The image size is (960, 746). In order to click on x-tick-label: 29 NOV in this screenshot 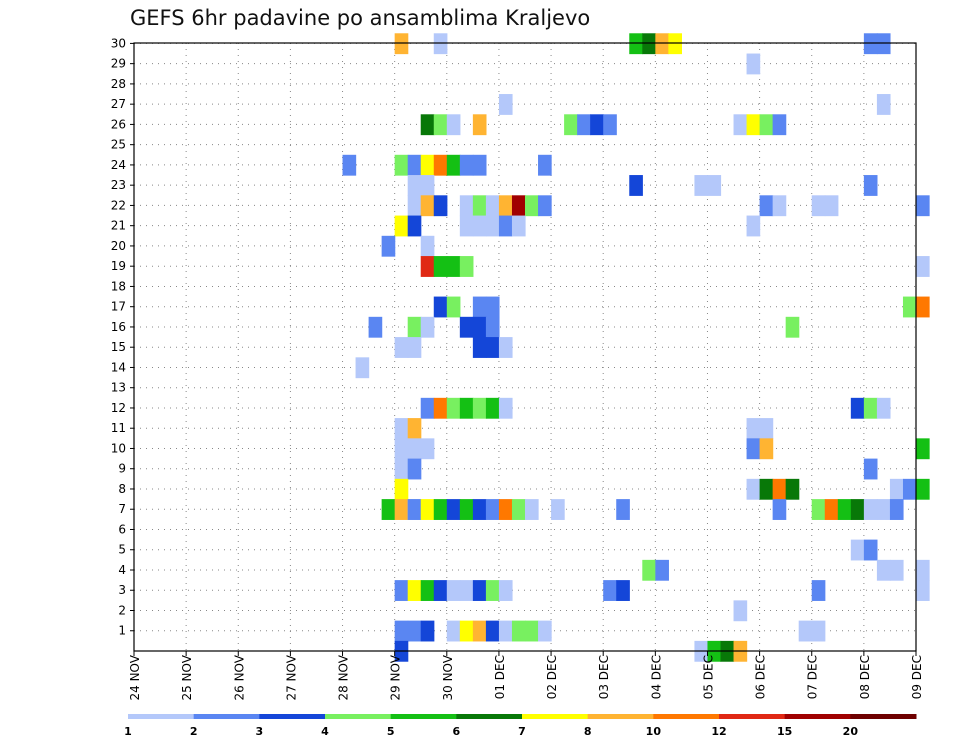, I will do `click(396, 677)`.